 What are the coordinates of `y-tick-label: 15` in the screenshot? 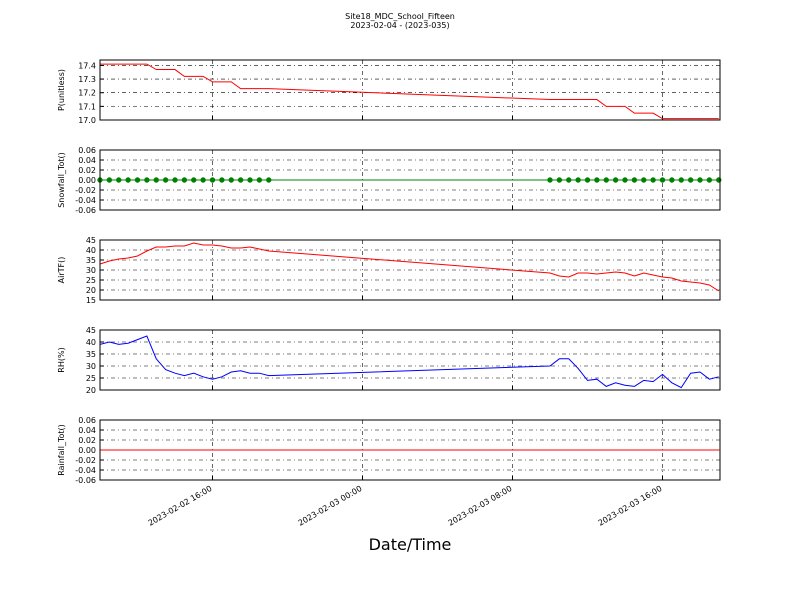 It's located at (91, 300).